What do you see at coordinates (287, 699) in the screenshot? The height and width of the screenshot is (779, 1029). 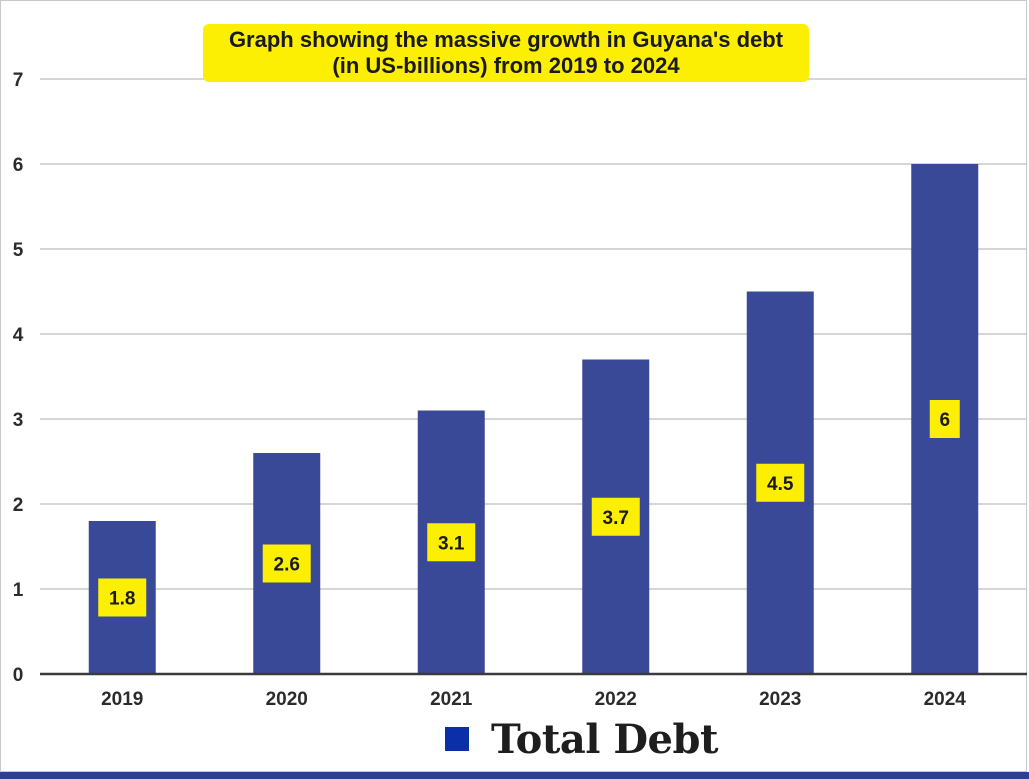 I see `x-tick-label: 2020` at bounding box center [287, 699].